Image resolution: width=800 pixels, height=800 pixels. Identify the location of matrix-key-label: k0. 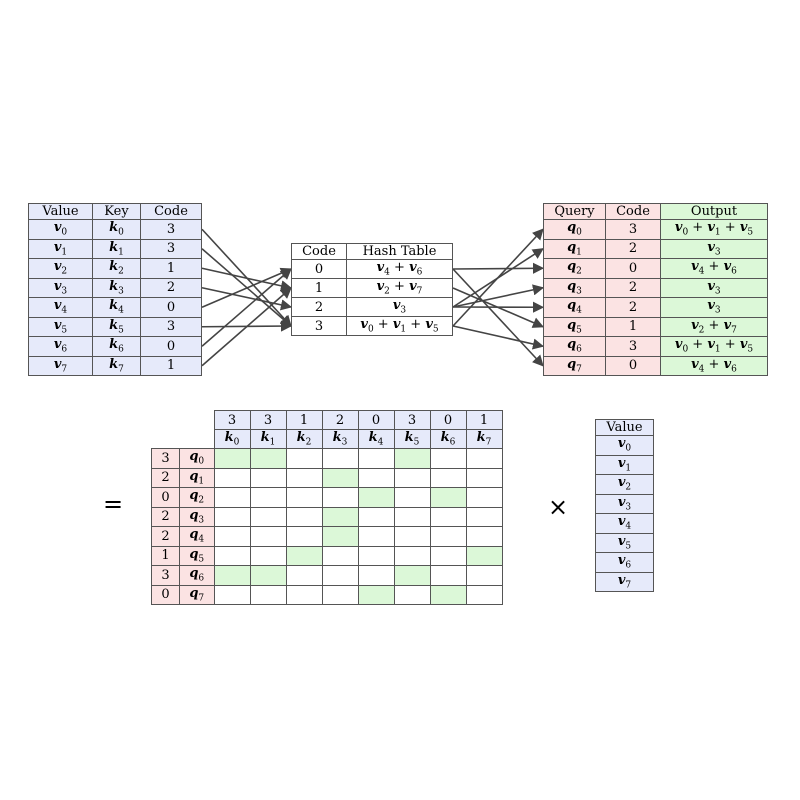
(232, 439).